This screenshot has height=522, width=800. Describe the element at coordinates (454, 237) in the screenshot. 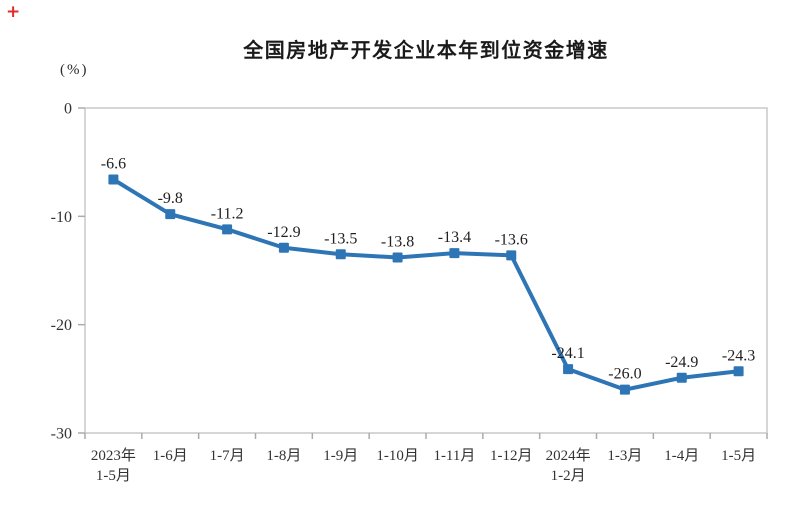

I see `data-point-label: -13.4` at that location.